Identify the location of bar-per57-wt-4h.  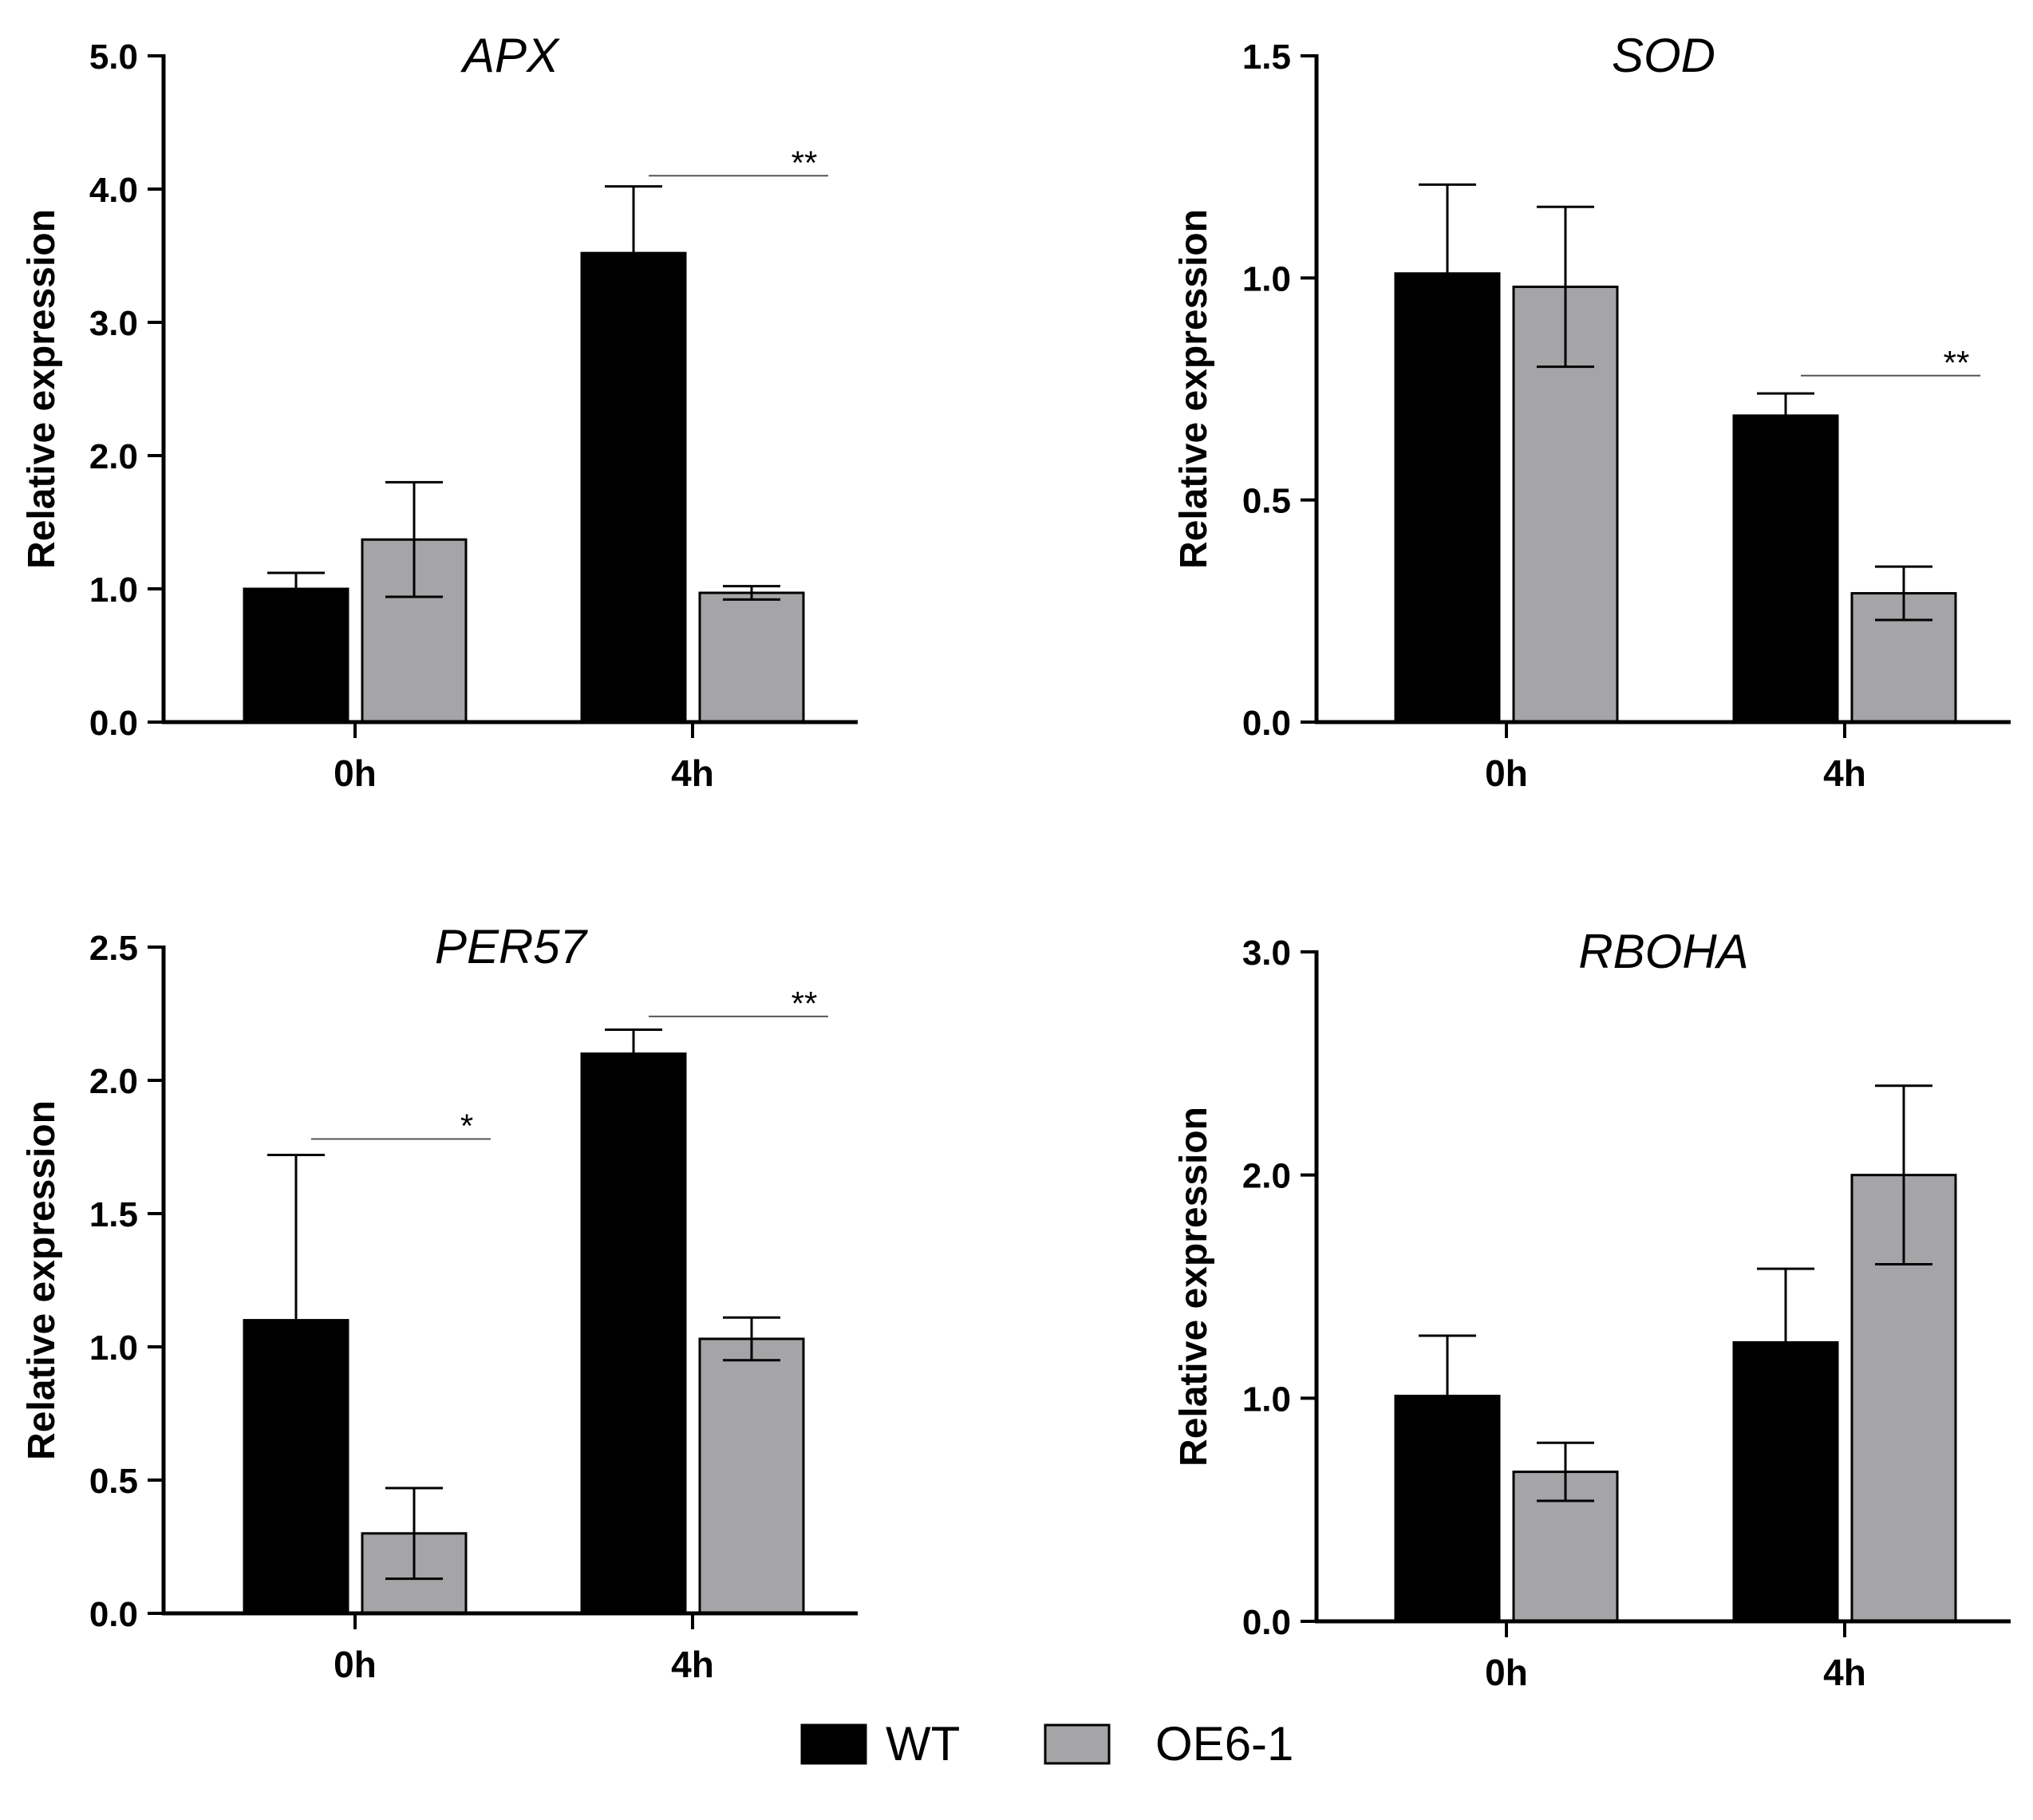
(633, 1333).